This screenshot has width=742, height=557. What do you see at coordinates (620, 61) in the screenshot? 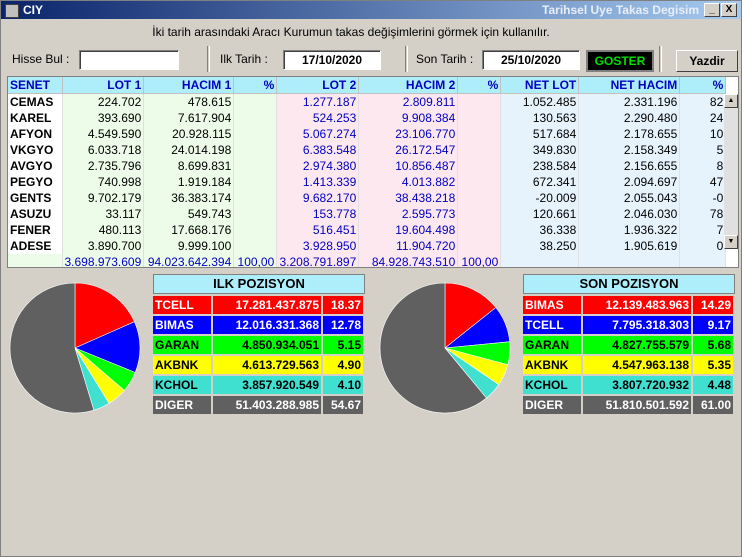
I see `goster-button: GOSTER` at bounding box center [620, 61].